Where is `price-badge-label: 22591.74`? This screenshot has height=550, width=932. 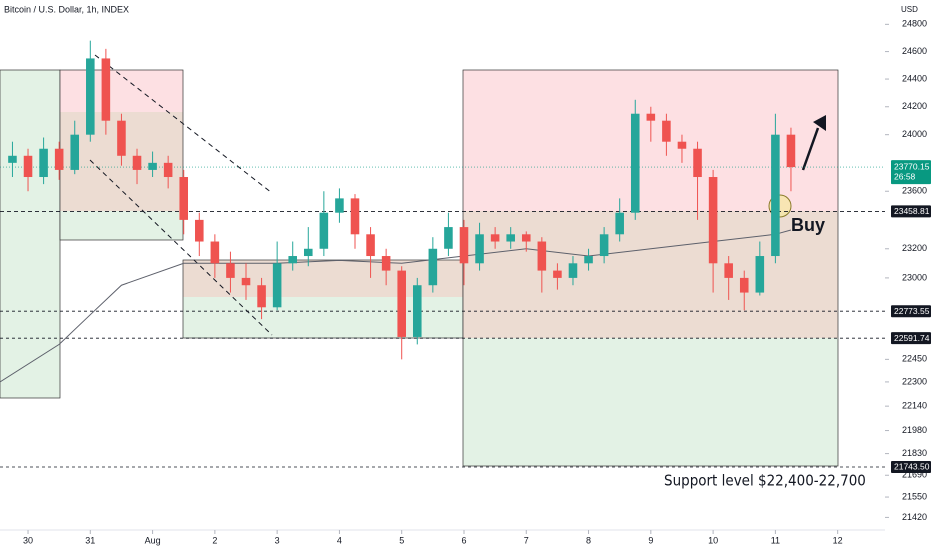 price-badge-label: 22591.74 is located at coordinates (912, 338).